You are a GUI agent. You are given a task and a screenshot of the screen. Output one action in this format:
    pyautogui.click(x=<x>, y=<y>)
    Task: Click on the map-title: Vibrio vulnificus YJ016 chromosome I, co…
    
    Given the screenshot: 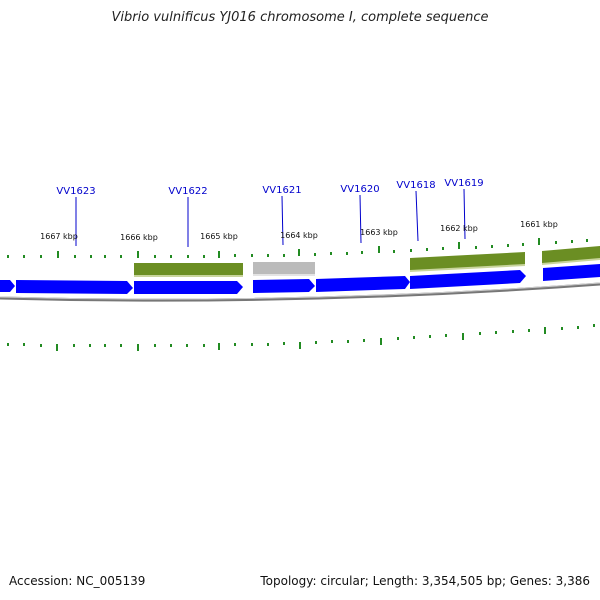 What is the action you would take?
    pyautogui.click(x=300, y=17)
    